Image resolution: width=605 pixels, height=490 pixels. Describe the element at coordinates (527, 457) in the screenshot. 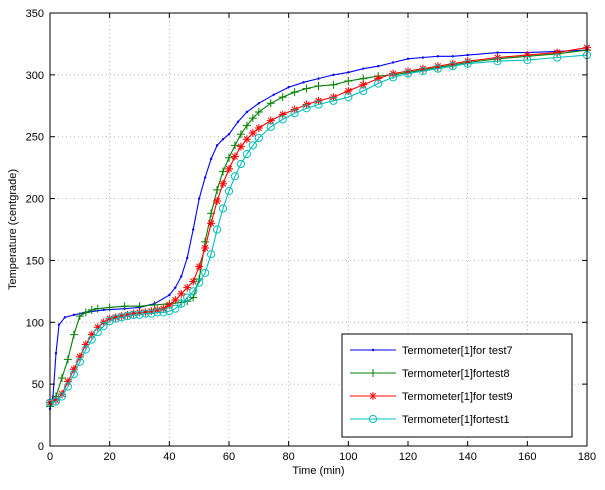

I see `x-tick-label: 160` at that location.